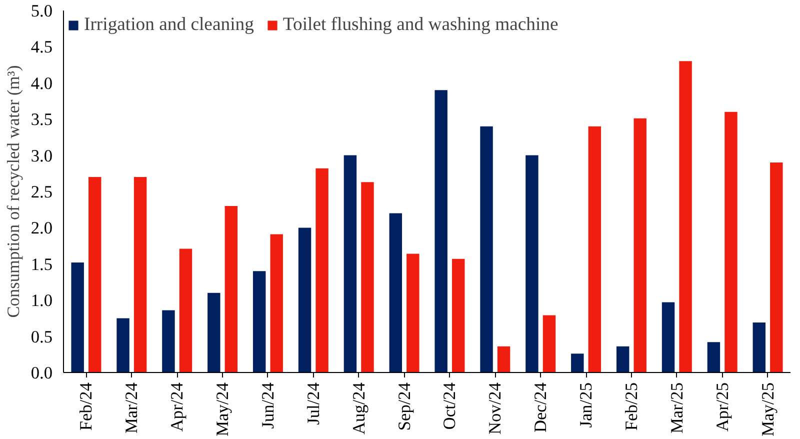 The width and height of the screenshot is (800, 439). What do you see at coordinates (222, 409) in the screenshot?
I see `x-tick-label: May/24` at bounding box center [222, 409].